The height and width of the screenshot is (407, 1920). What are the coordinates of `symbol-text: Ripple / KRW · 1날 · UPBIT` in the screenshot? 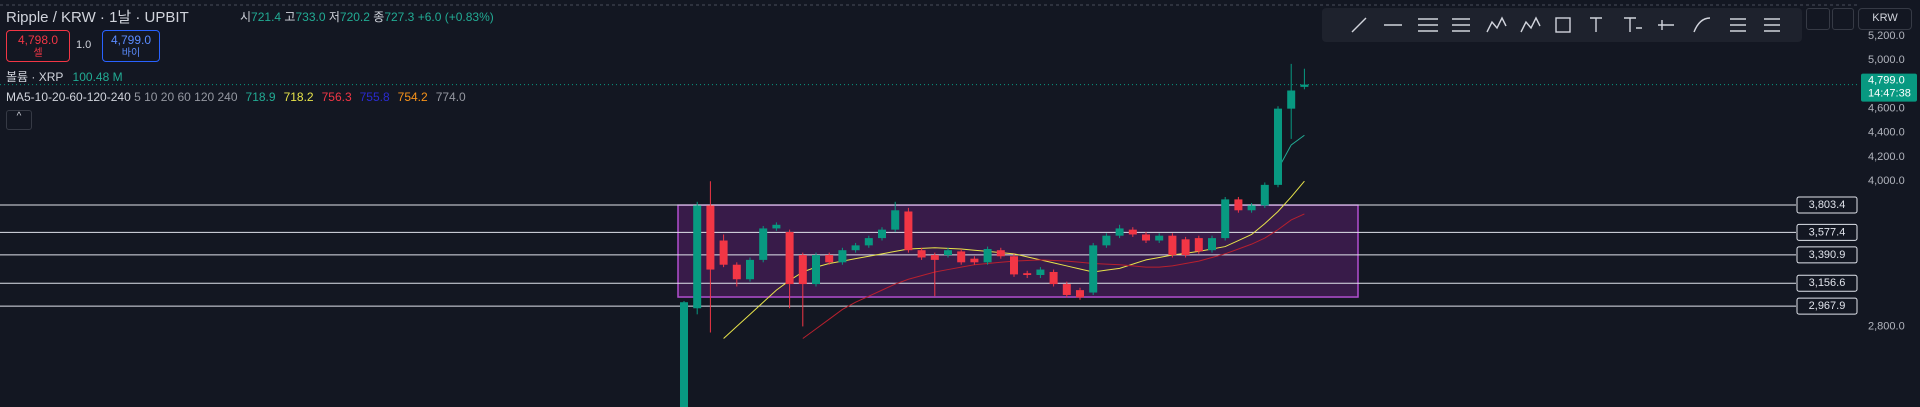 It's located at (97, 17).